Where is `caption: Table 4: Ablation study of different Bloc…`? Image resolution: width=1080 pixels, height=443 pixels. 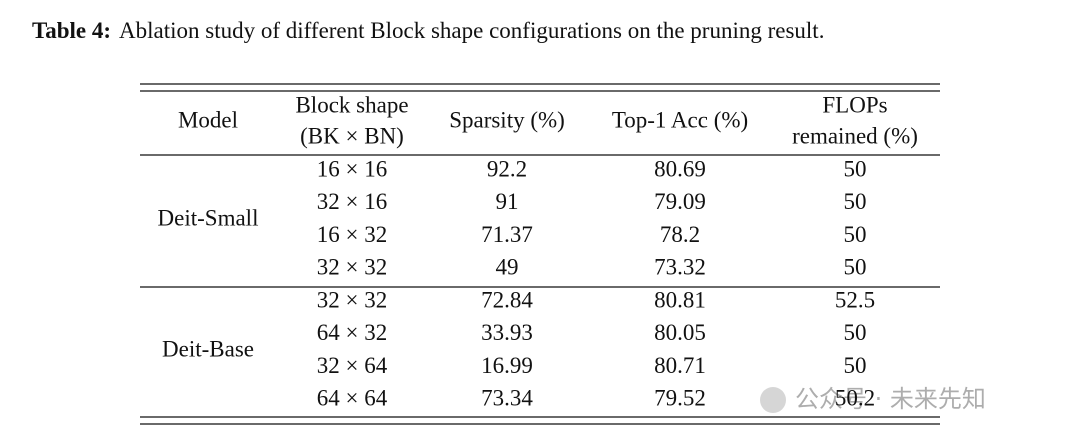 caption: Table 4: Ablation study of different Bloc… is located at coordinates (428, 30).